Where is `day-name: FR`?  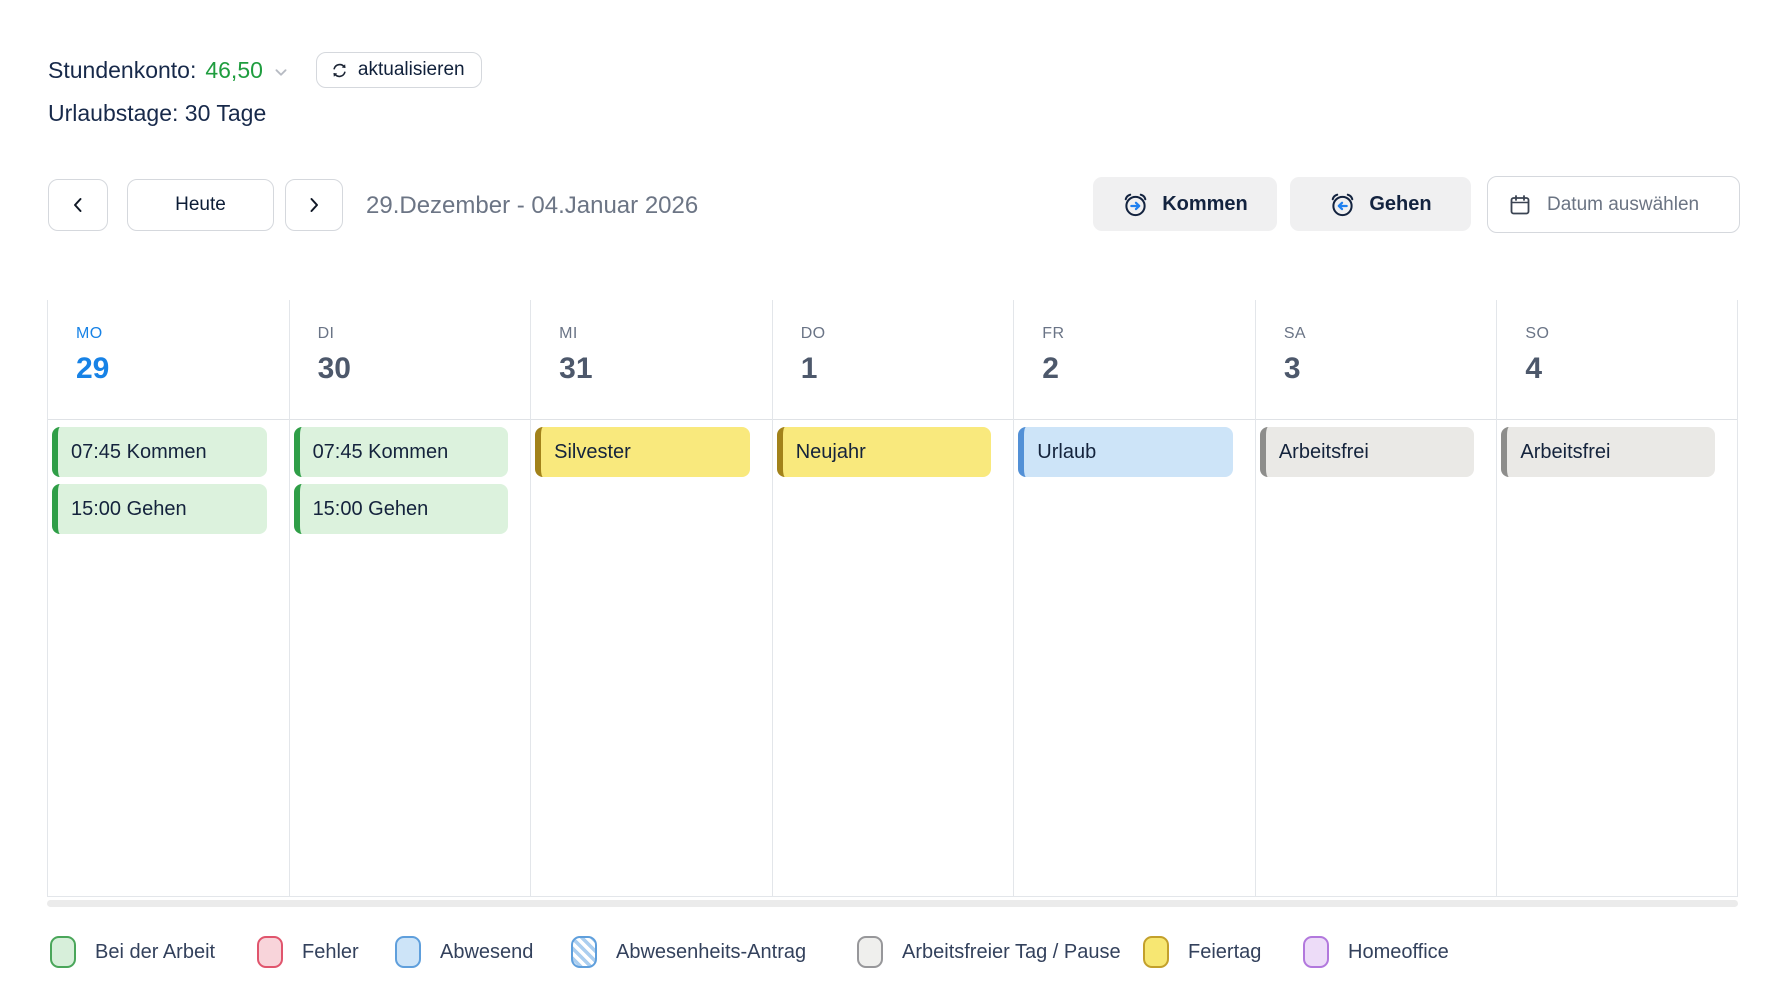
day-name: FR is located at coordinates (1053, 333).